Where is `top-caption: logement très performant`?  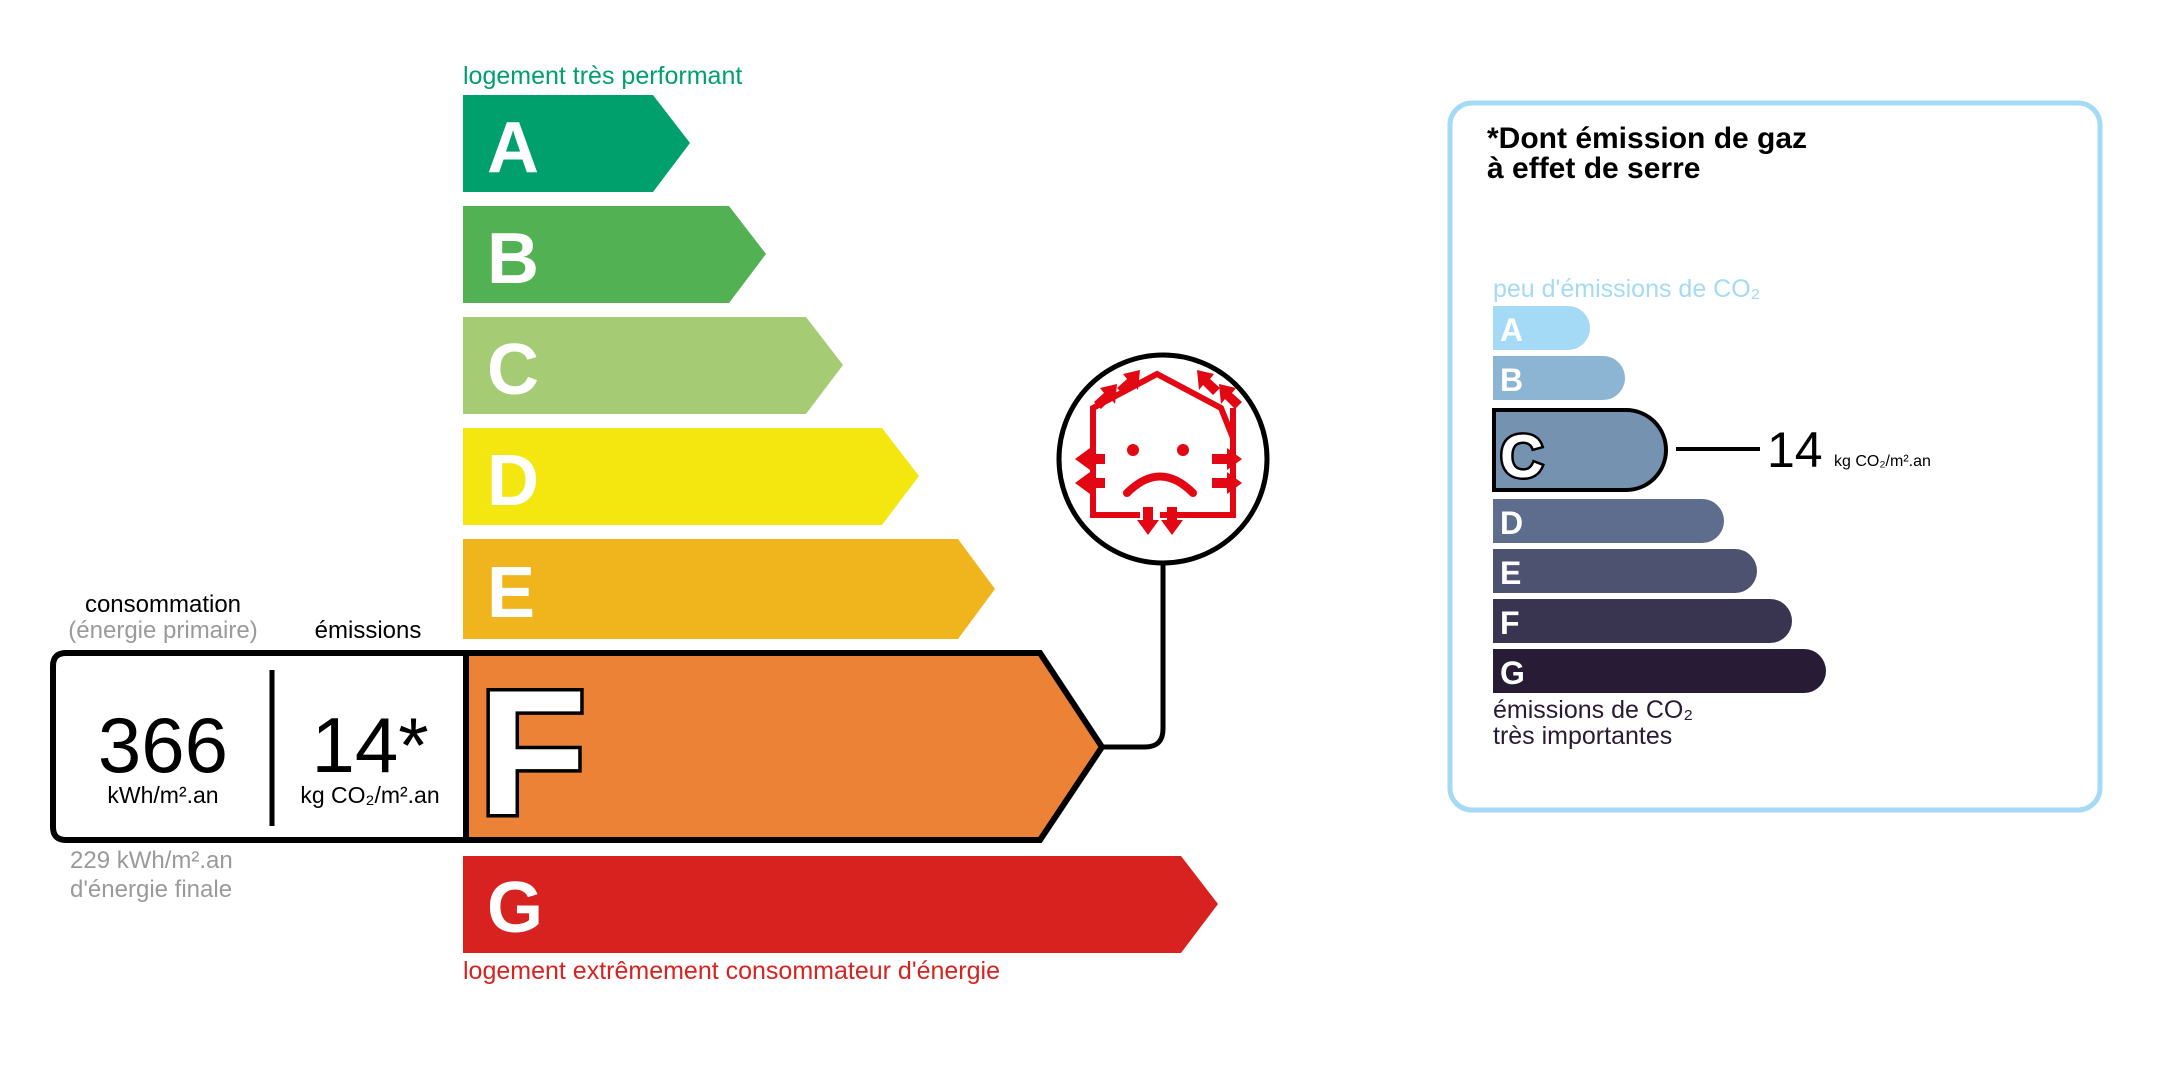
top-caption: logement très performant is located at coordinates (602, 76).